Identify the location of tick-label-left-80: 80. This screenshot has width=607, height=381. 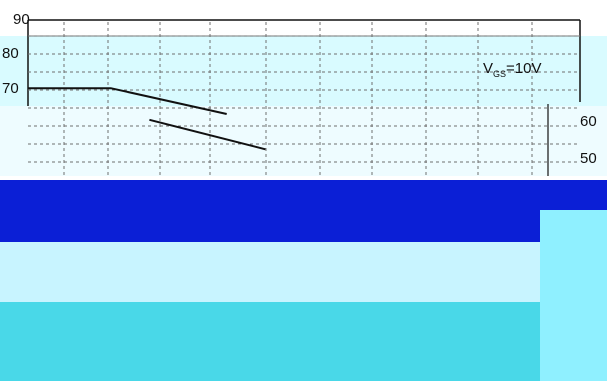
(10, 53).